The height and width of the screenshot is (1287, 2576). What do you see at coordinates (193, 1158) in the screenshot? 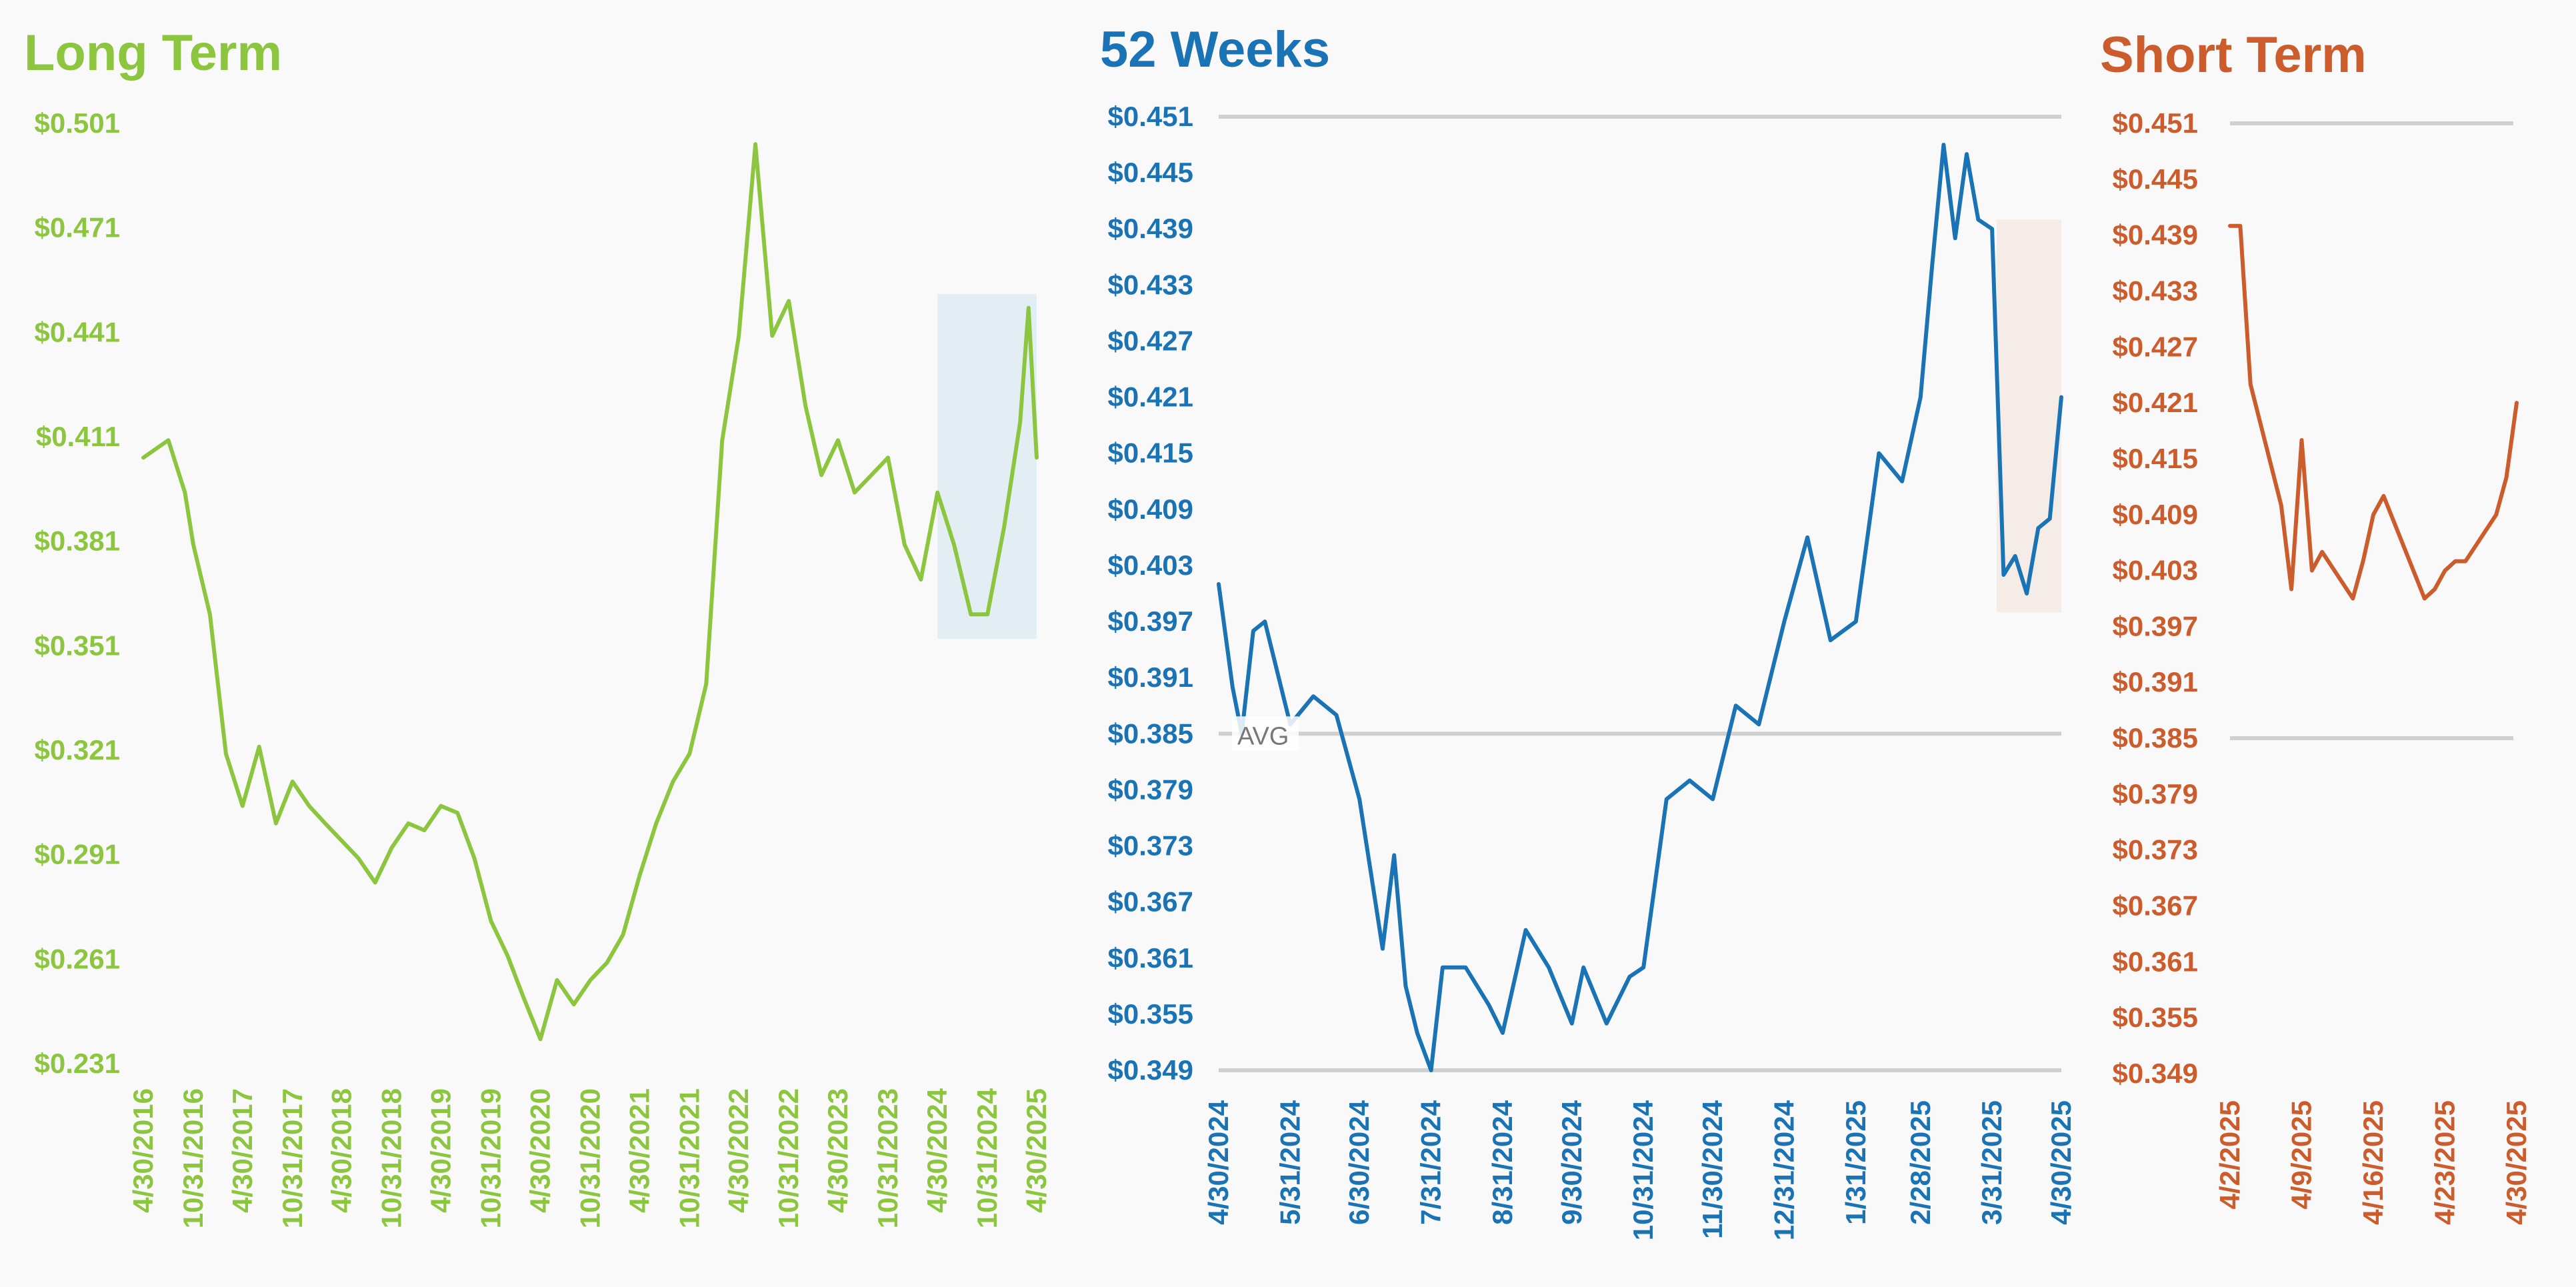
I see `x-tick-label: 10/31/2016` at bounding box center [193, 1158].